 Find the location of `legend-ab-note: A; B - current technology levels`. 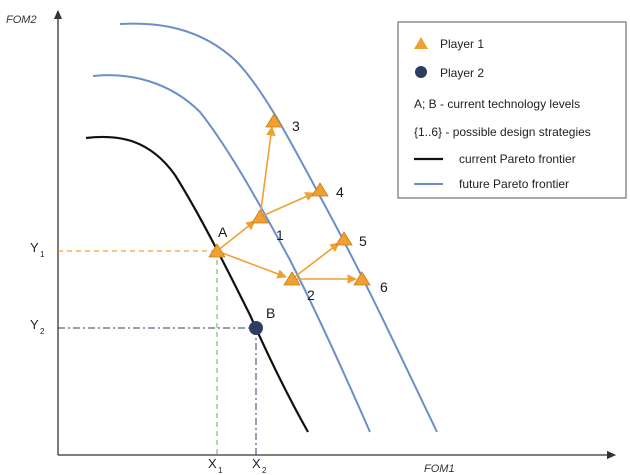

legend-ab-note: A; B - current technology levels is located at coordinates (497, 104).